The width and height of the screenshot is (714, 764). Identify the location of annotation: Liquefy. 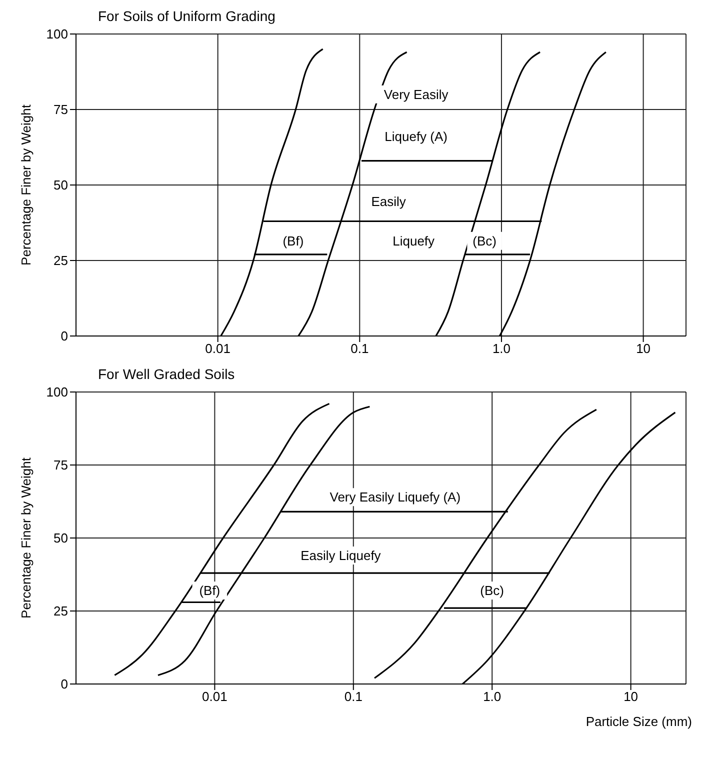
(414, 240).